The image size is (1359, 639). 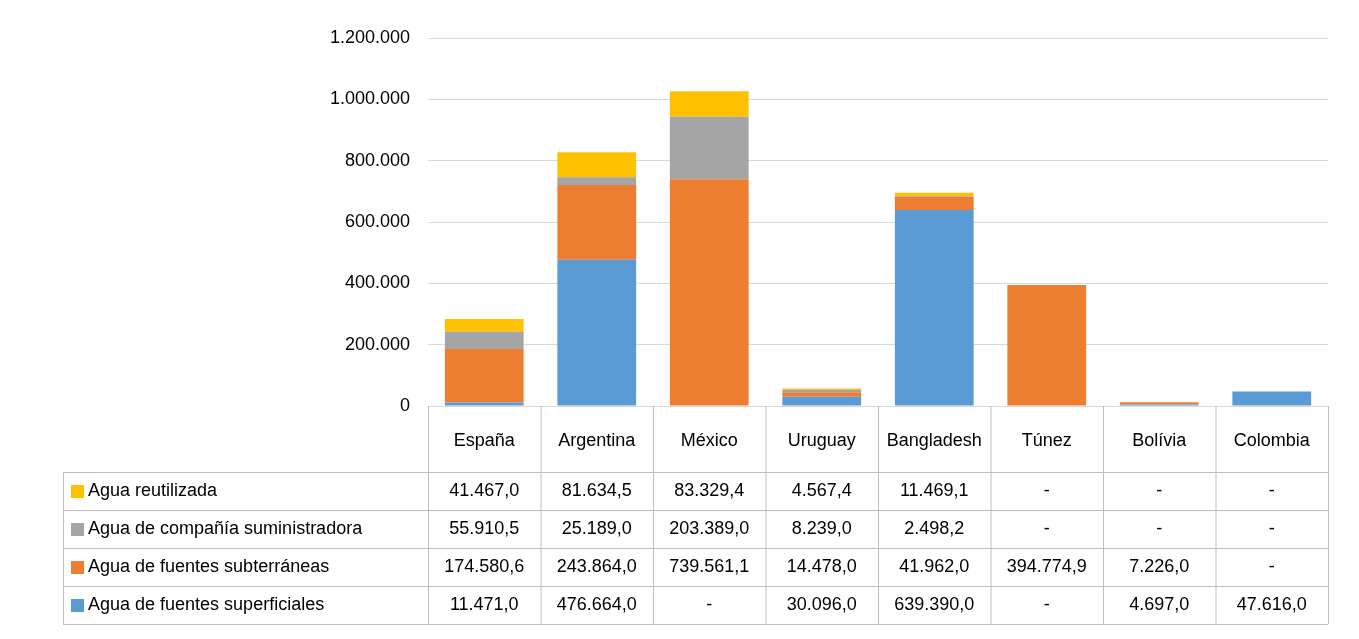 I want to click on data-label: 394.774,9, so click(x=1046, y=565).